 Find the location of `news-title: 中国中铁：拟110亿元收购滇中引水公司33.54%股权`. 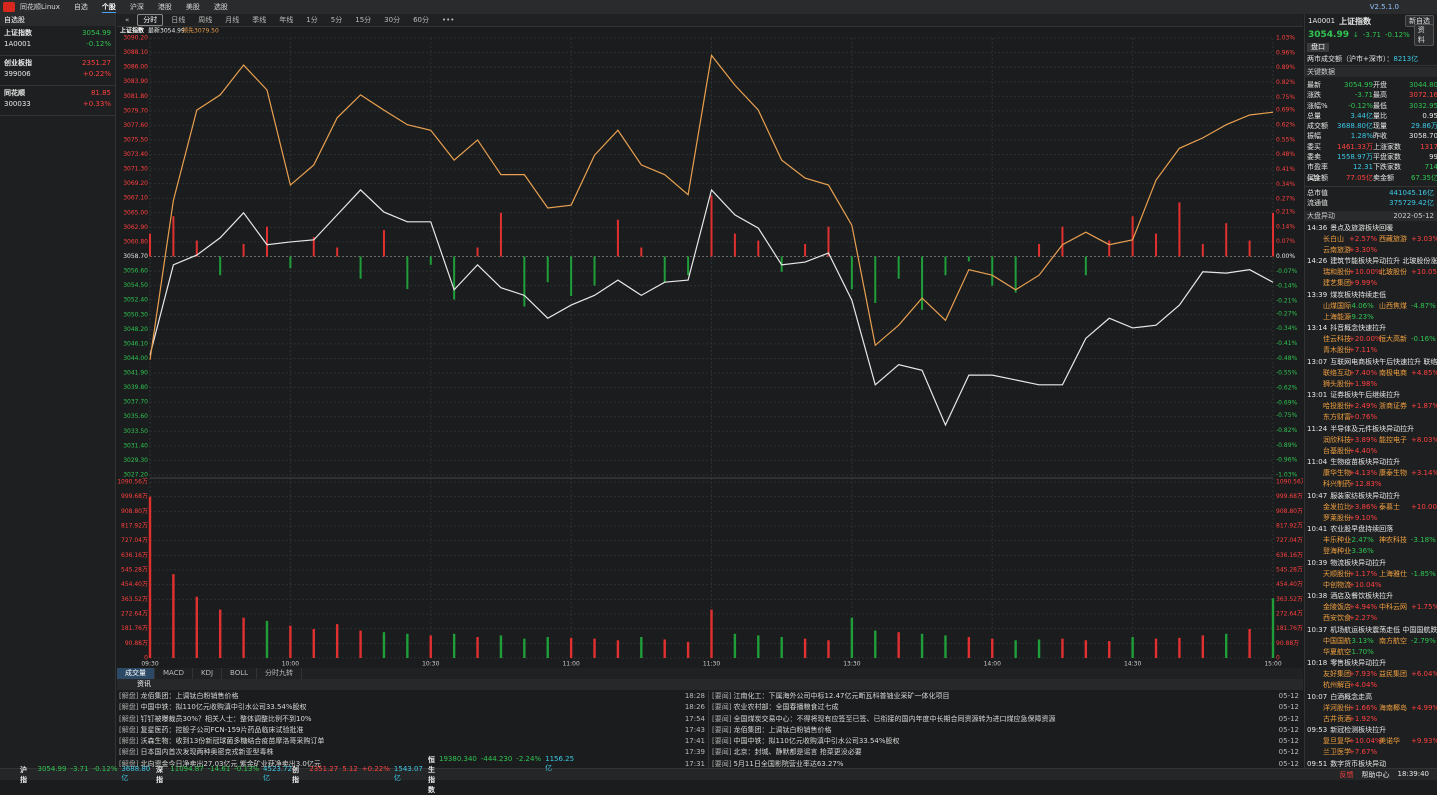

news-title: 中国中铁：拟110亿元收购滇中引水公司33.54%股权 is located at coordinates (816, 741).